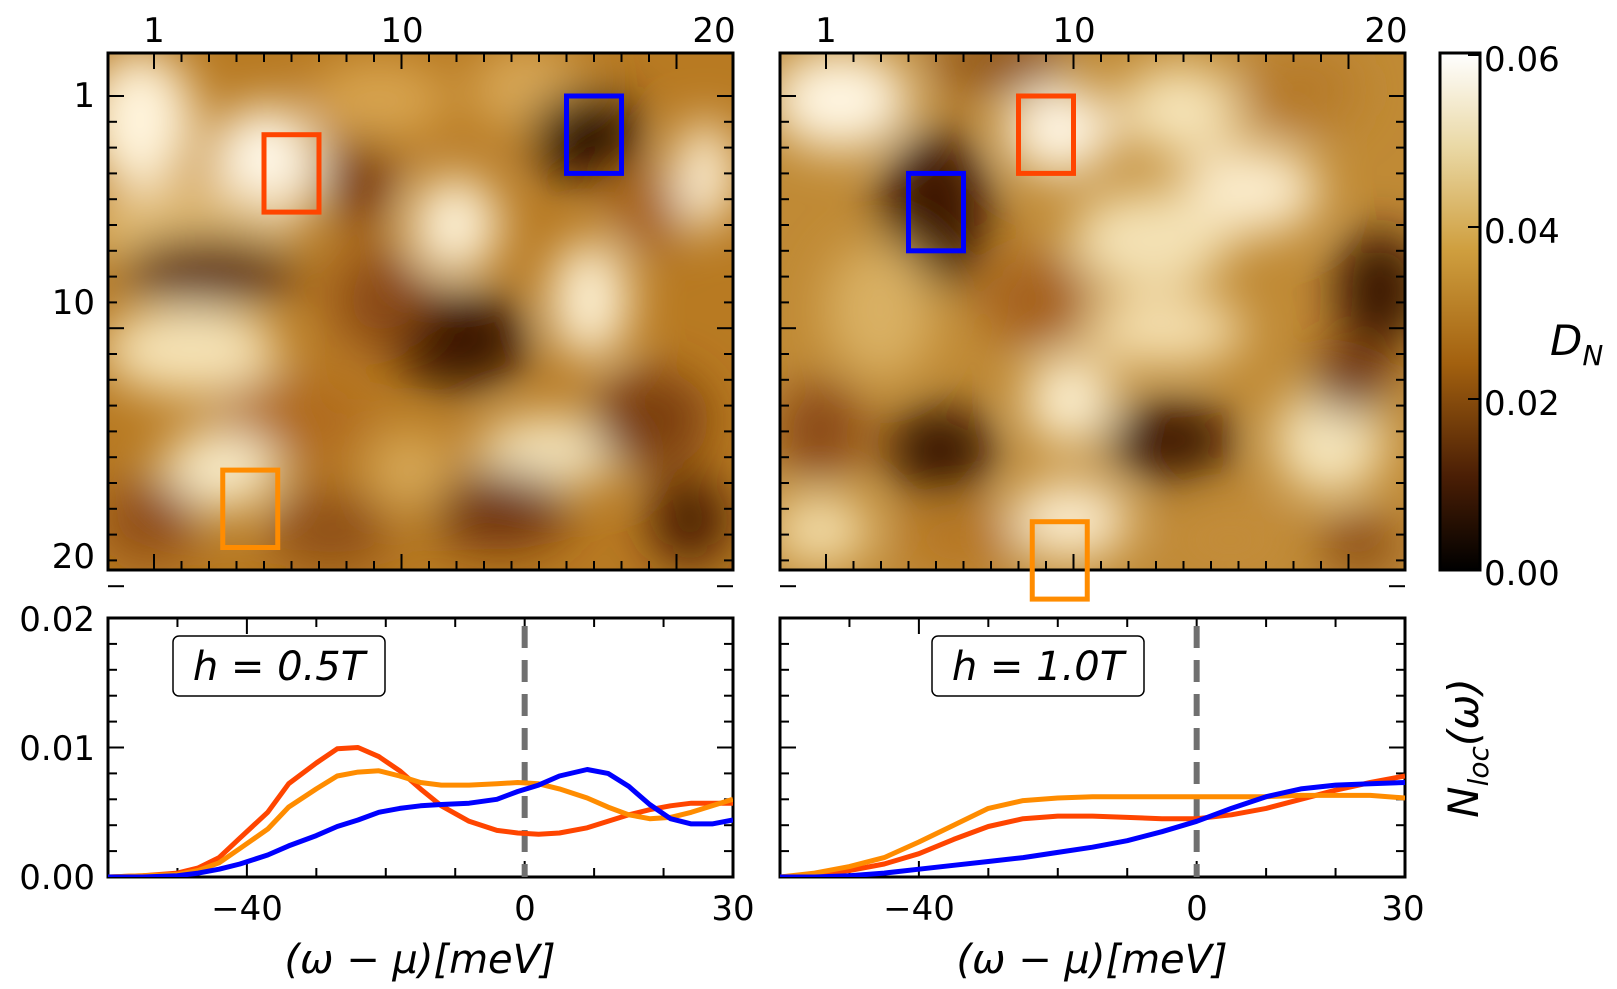 The height and width of the screenshot is (989, 1617). Describe the element at coordinates (73, 557) in the screenshot. I see `hm-left-ytick-20: 20` at that location.